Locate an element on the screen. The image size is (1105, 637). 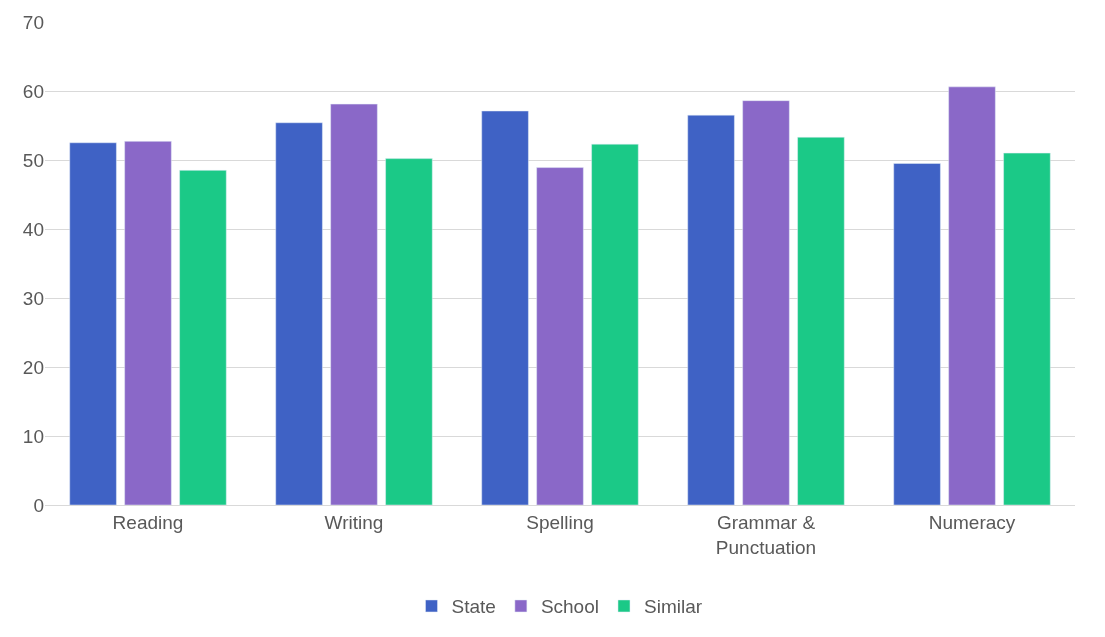
legend-label: State is located at coordinates (473, 607).